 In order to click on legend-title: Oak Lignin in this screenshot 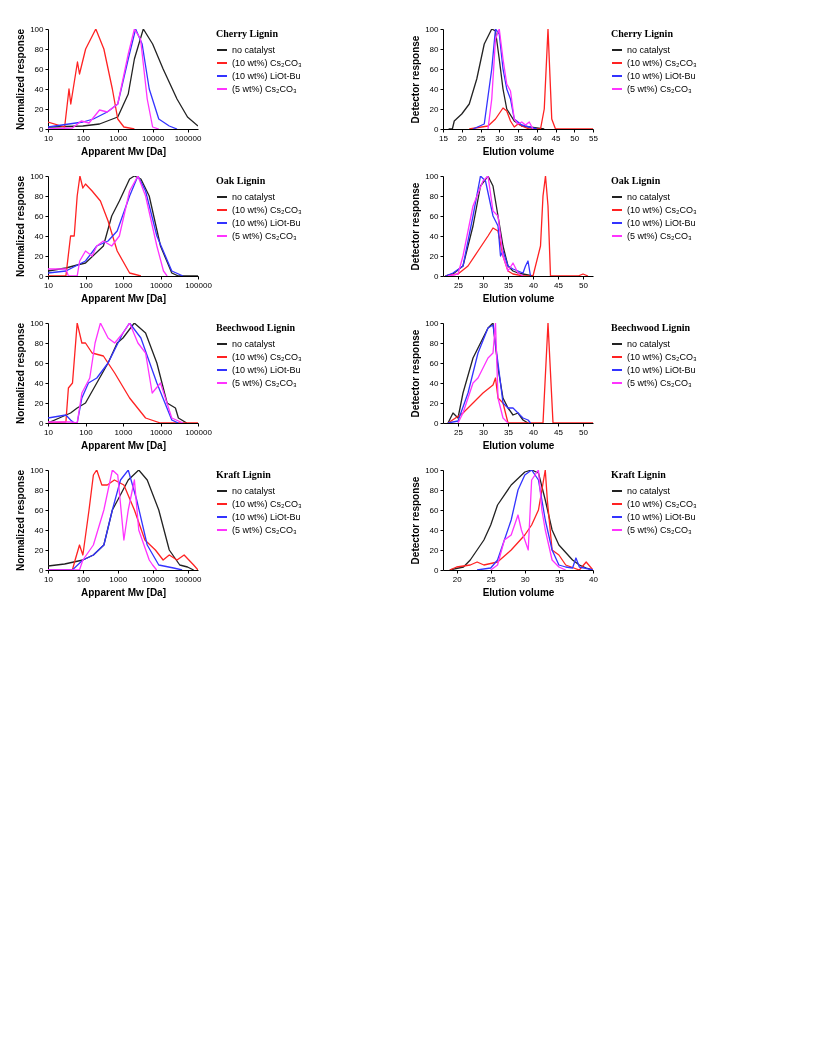, I will do `click(636, 180)`.